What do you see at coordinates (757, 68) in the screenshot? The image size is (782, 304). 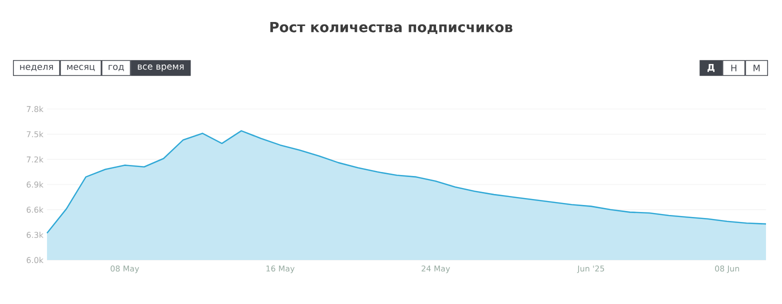 I see `text: М` at bounding box center [757, 68].